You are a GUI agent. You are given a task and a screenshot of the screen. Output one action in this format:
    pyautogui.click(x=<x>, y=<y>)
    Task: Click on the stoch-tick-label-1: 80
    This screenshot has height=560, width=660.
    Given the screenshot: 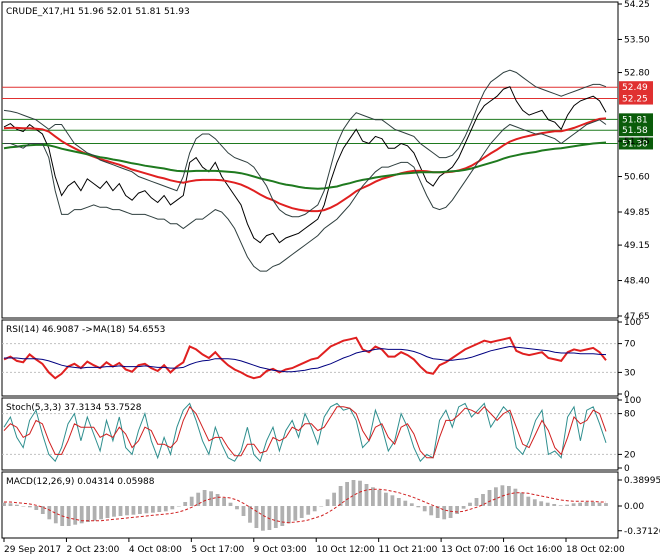 What is the action you would take?
    pyautogui.click(x=630, y=415)
    